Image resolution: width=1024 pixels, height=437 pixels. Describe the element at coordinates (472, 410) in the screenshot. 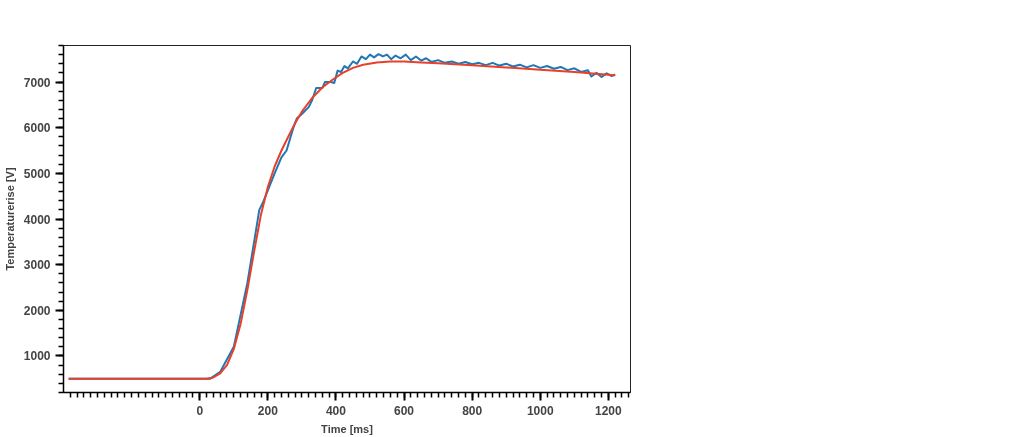

I see `x-tick-label: 800` at that location.